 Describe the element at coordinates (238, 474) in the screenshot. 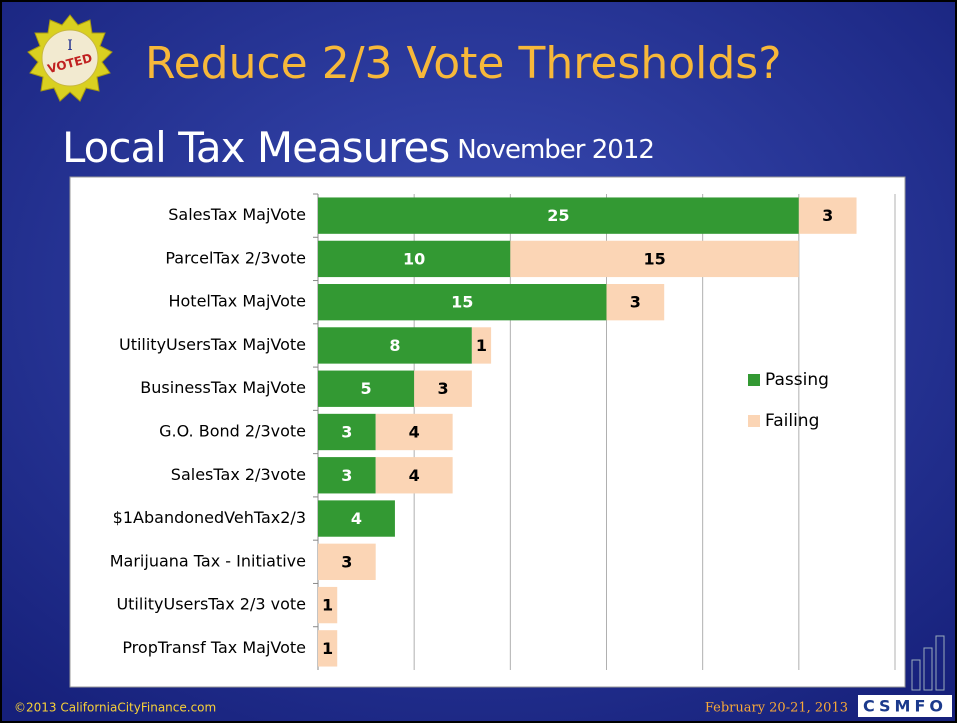

I see `y-tick-label: SalesTax 2/3vote` at that location.